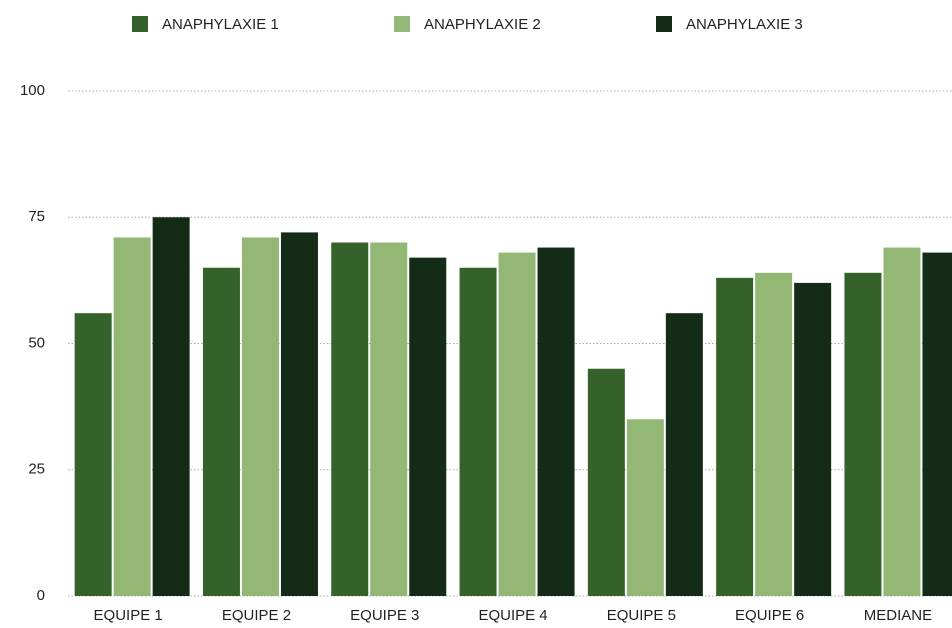  What do you see at coordinates (898, 615) in the screenshot?
I see `x-tick-label: MEDIANE` at bounding box center [898, 615].